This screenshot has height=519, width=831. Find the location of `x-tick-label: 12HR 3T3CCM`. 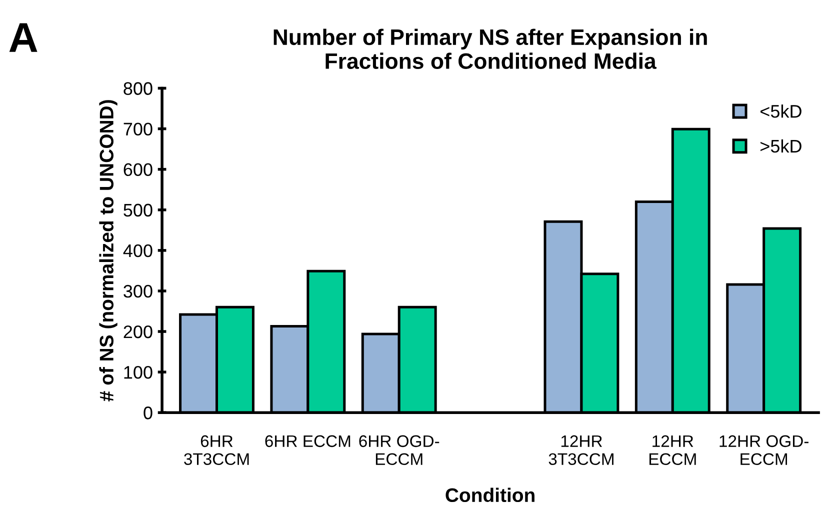

x-tick-label: 12HR 3T3CCM is located at coordinates (581, 450).